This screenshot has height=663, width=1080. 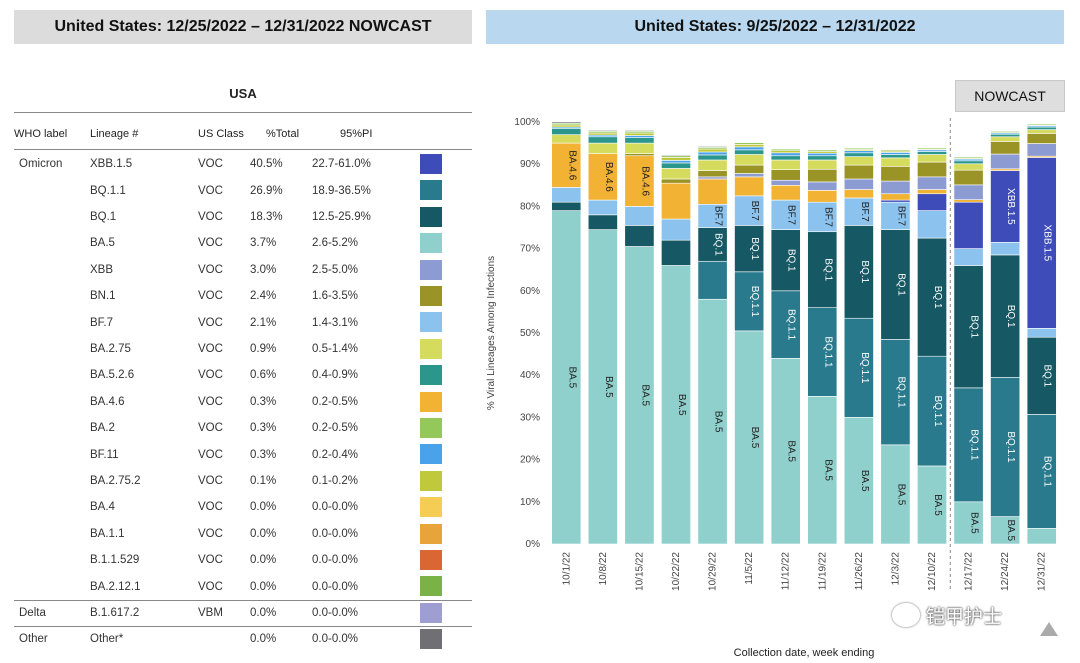 I want to click on cell-95pi: 1.6-3.5%, so click(x=335, y=296).